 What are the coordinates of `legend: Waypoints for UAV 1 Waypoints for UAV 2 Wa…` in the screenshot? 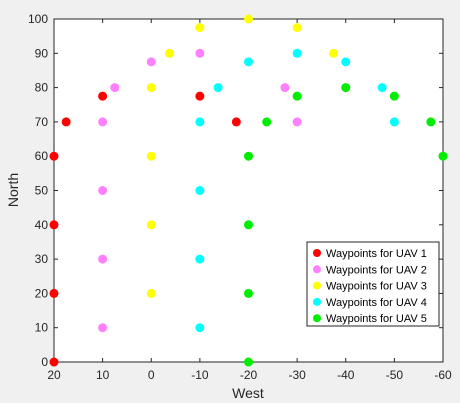 It's located at (373, 284).